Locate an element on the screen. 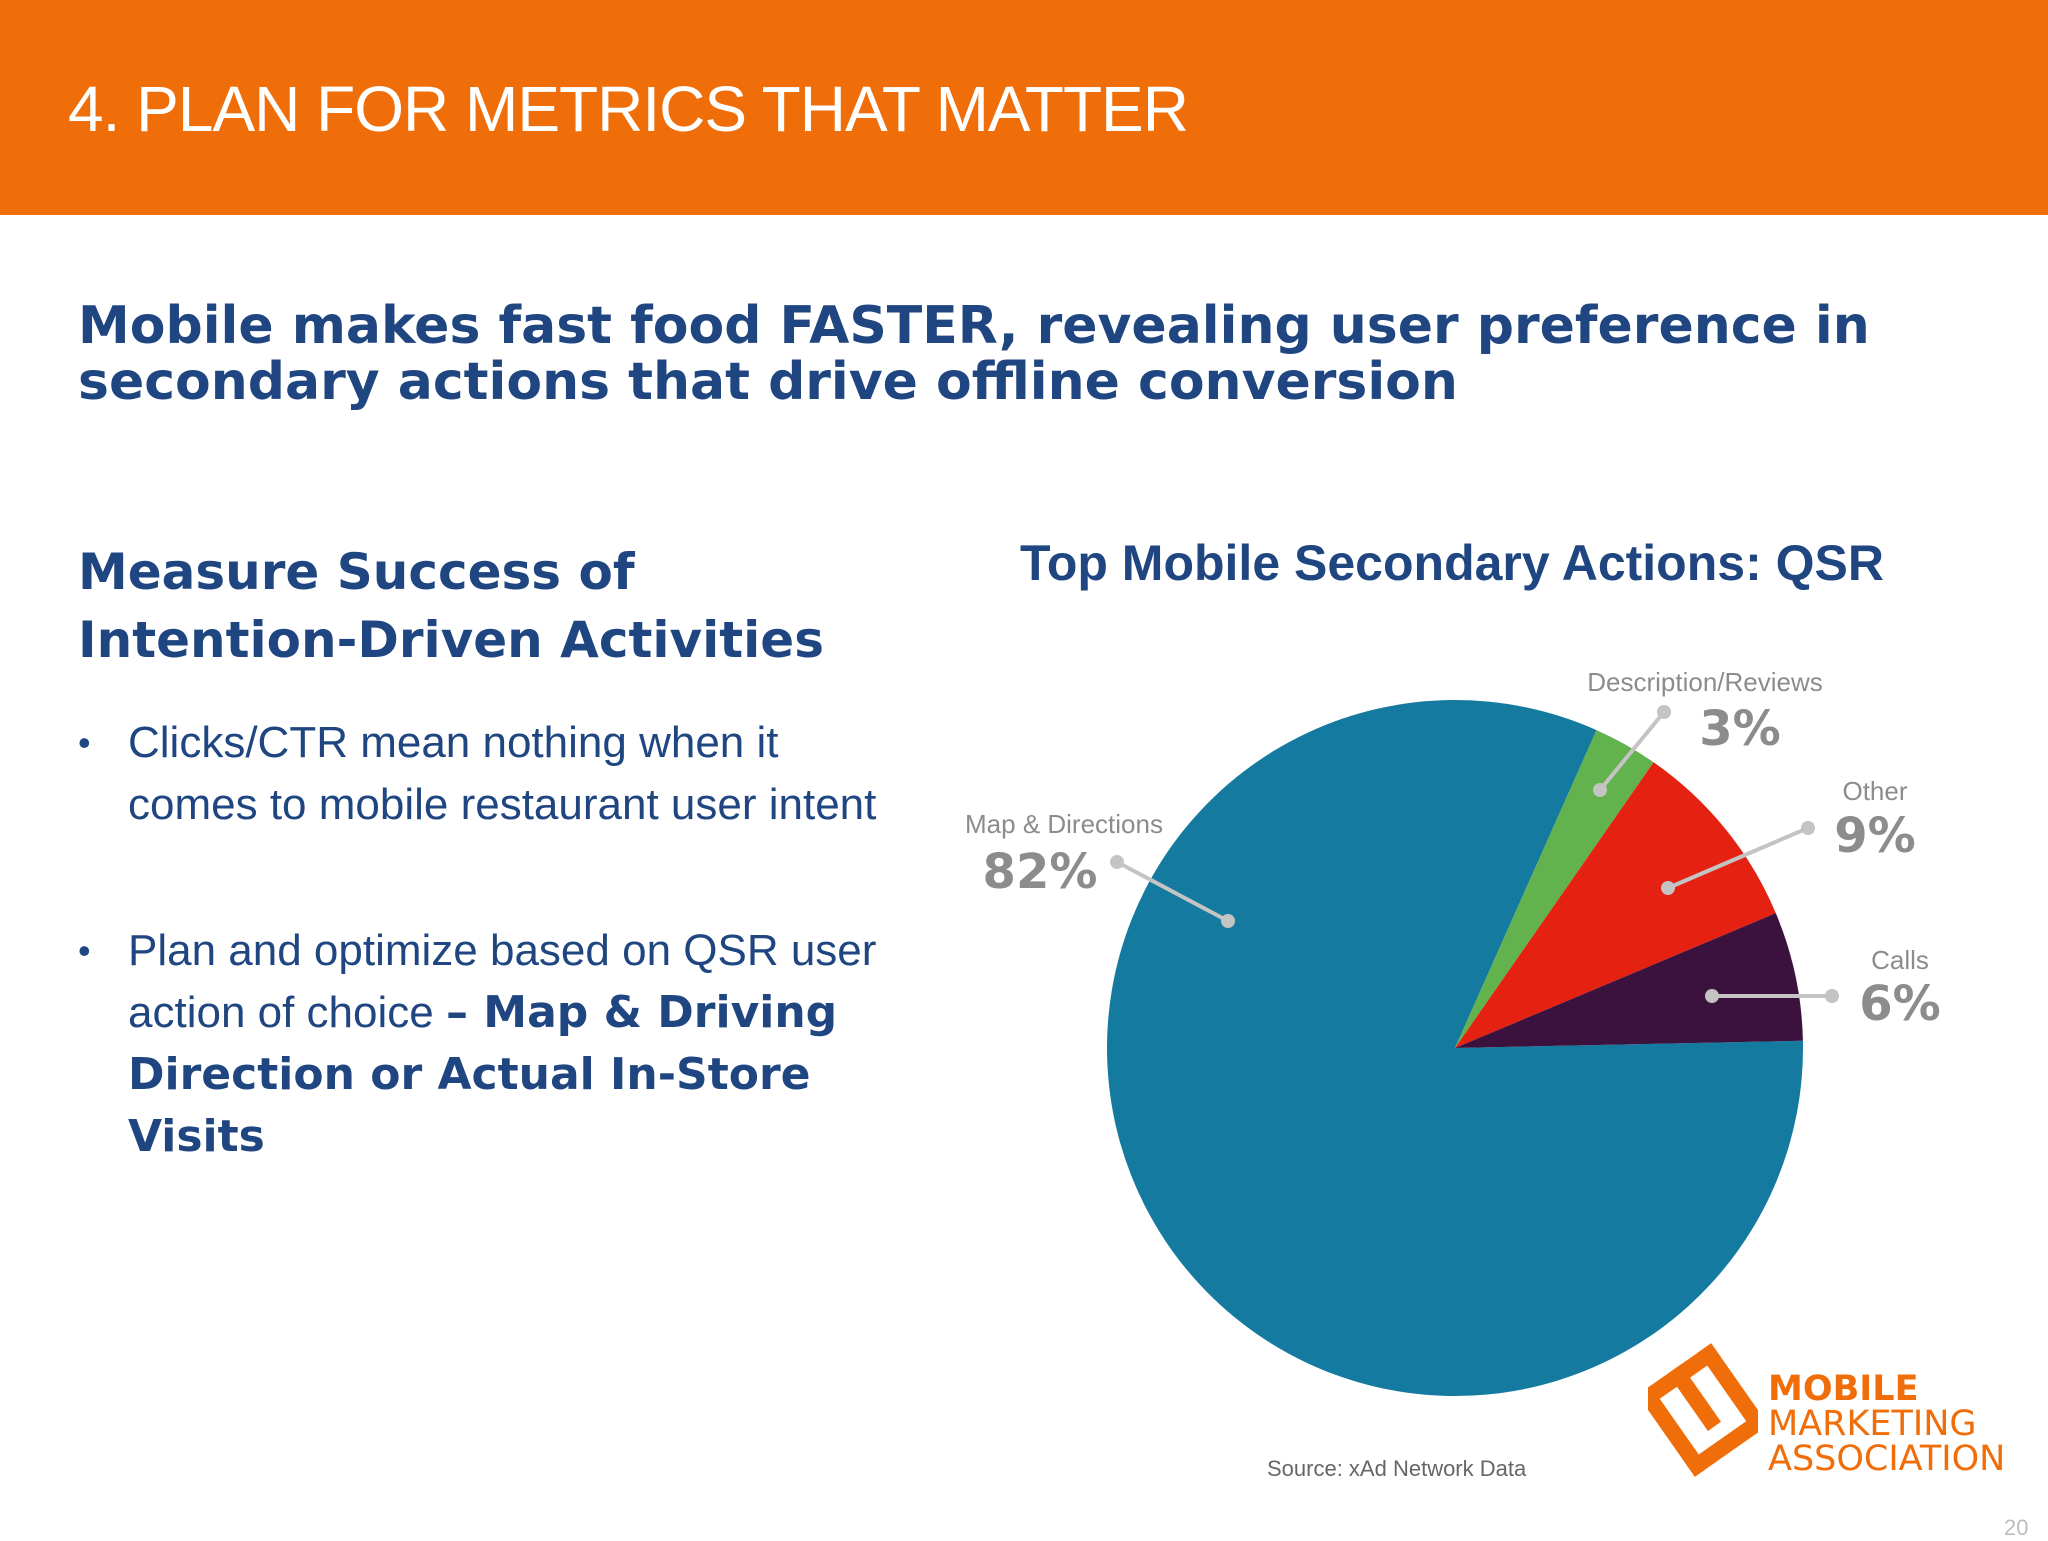 Image resolution: width=2048 pixels, height=1541 pixels. slice-label-map-directions: Map & Directions is located at coordinates (1064, 824).